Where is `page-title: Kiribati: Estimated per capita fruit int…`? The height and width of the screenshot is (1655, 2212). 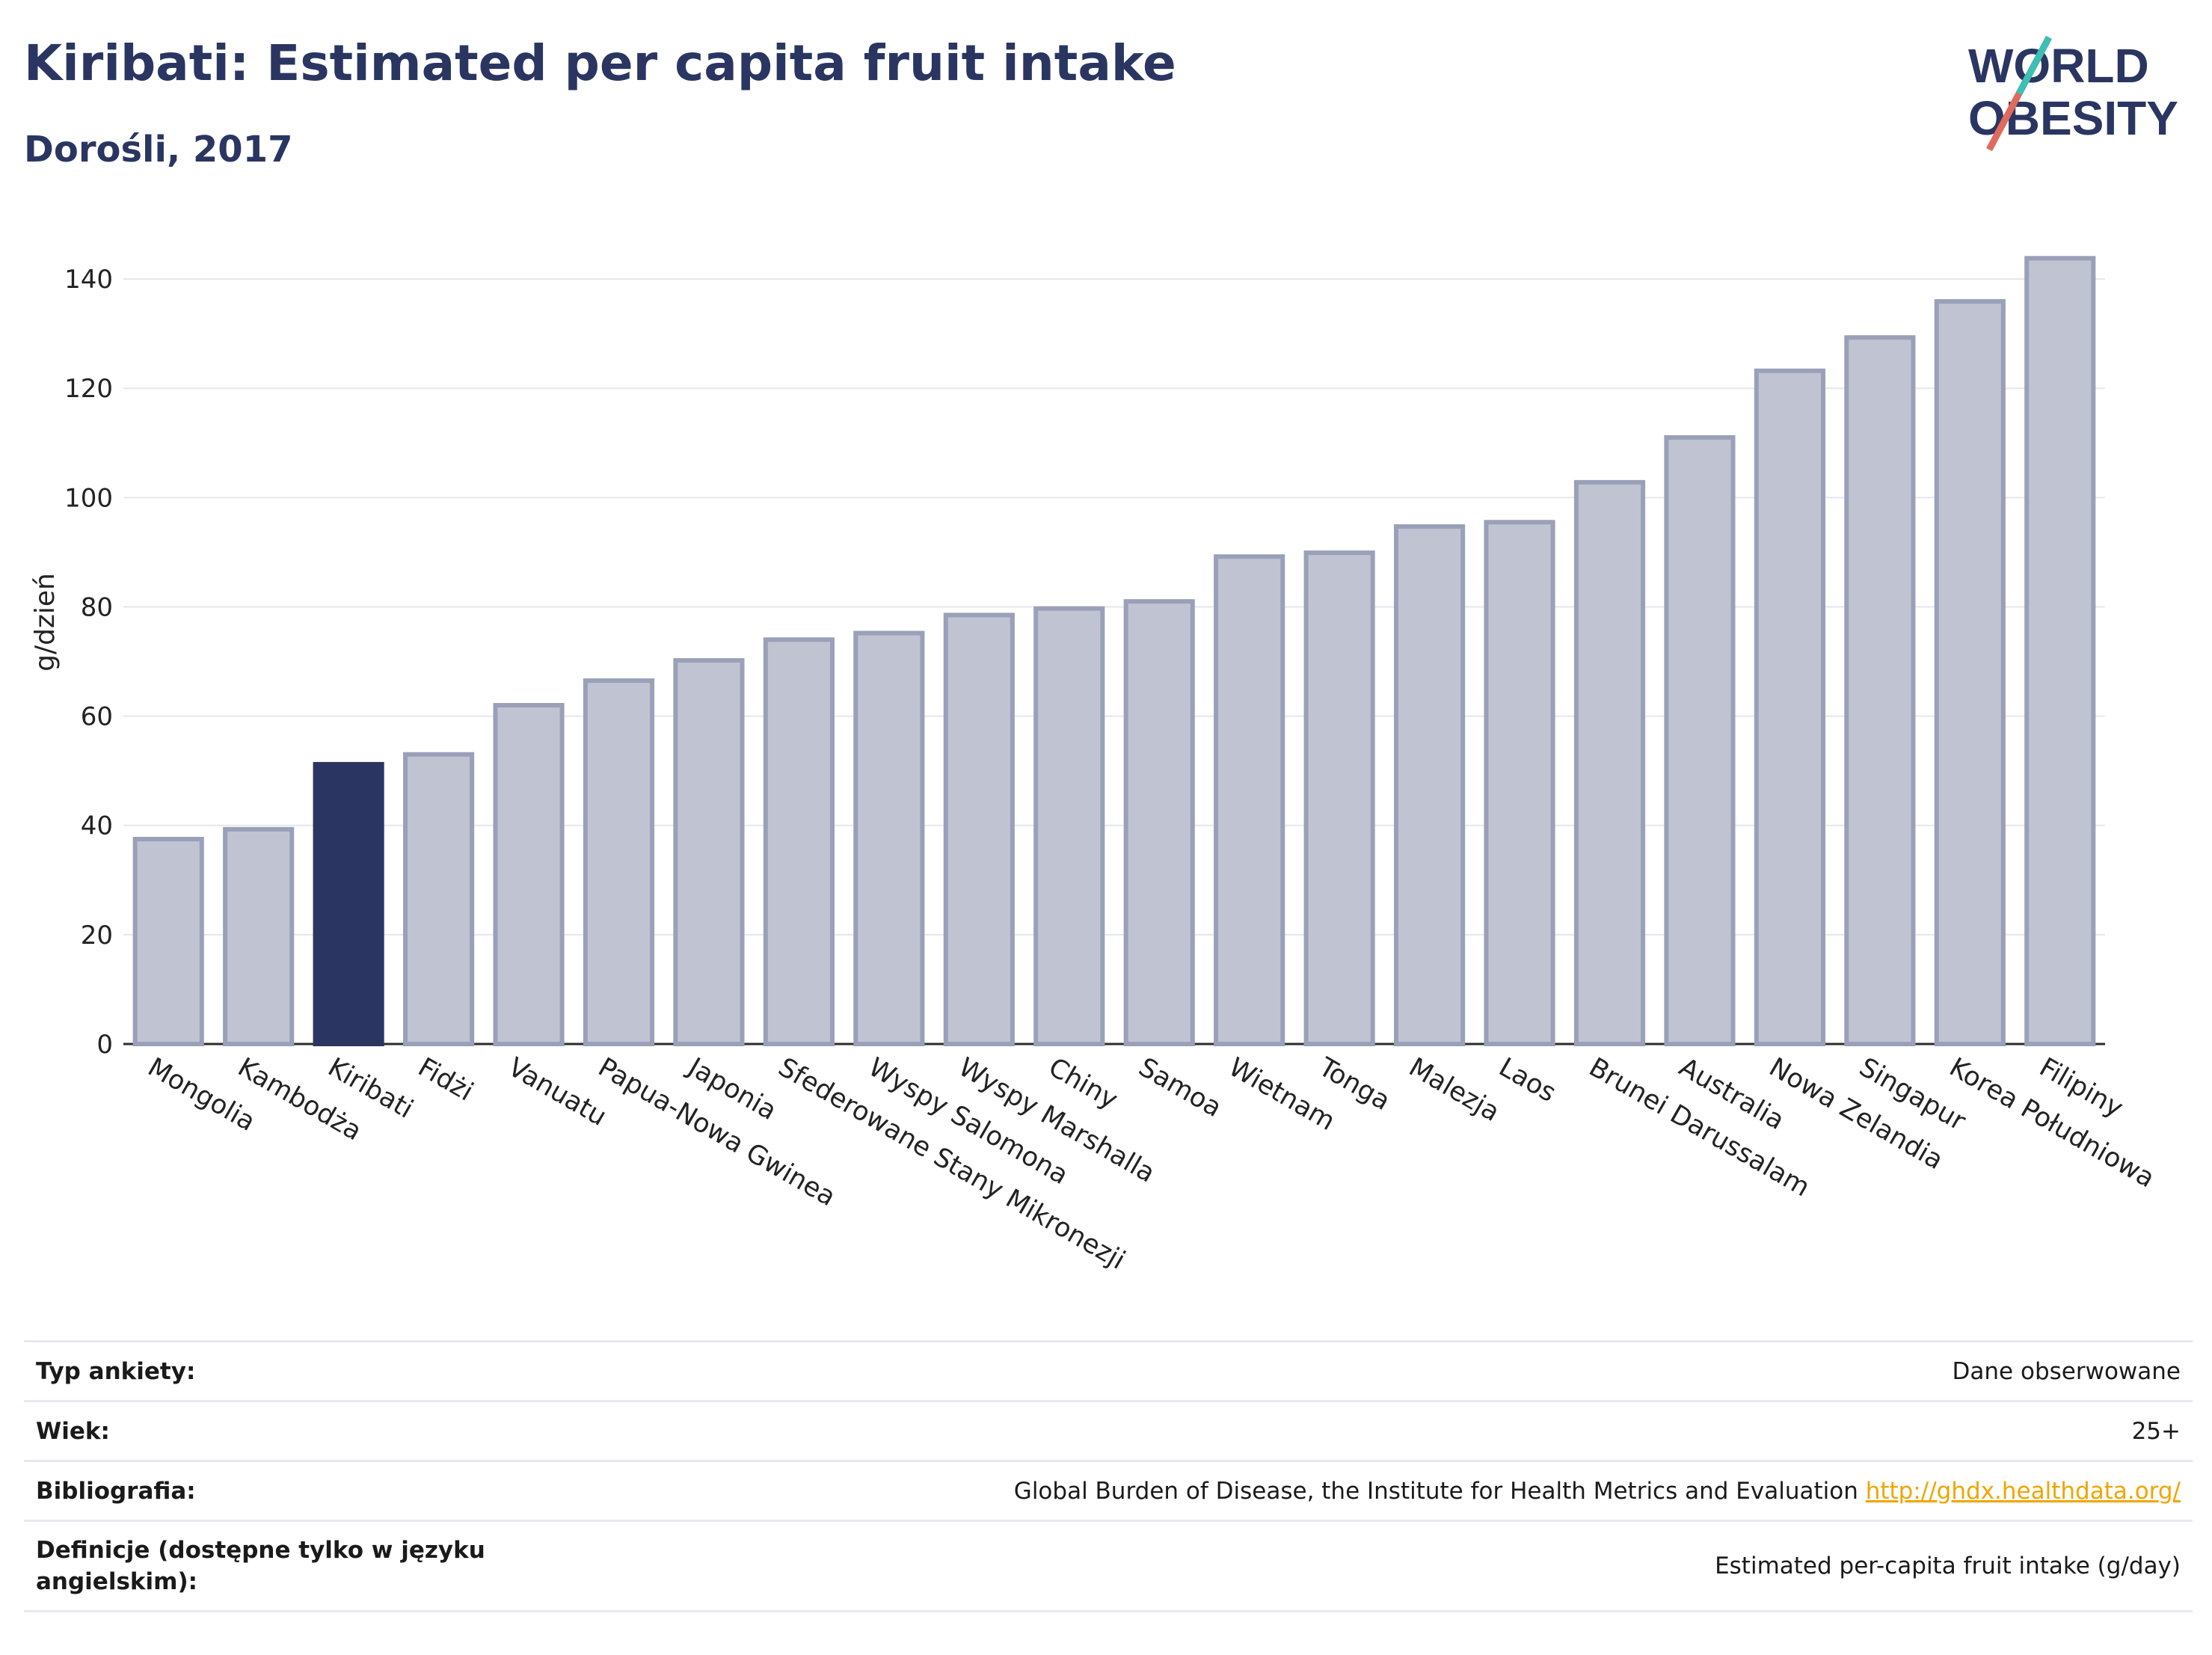
page-title: Kiribati: Estimated per capita fruit int… is located at coordinates (600, 63).